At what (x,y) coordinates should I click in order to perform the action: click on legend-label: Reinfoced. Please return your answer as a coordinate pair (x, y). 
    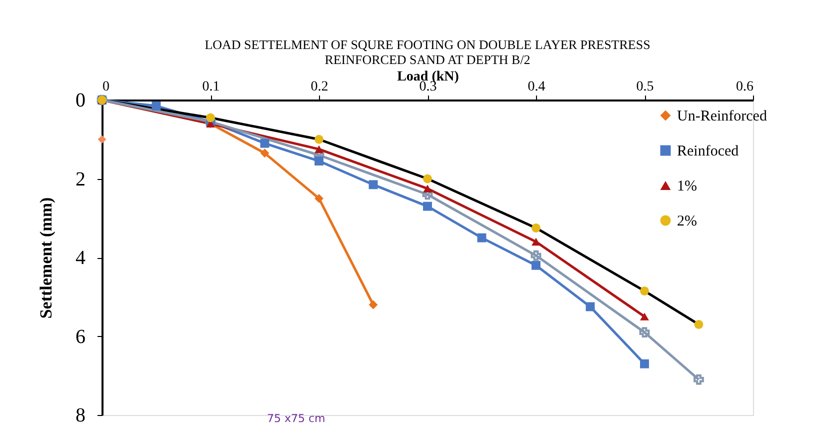
    Looking at the image, I should click on (708, 152).